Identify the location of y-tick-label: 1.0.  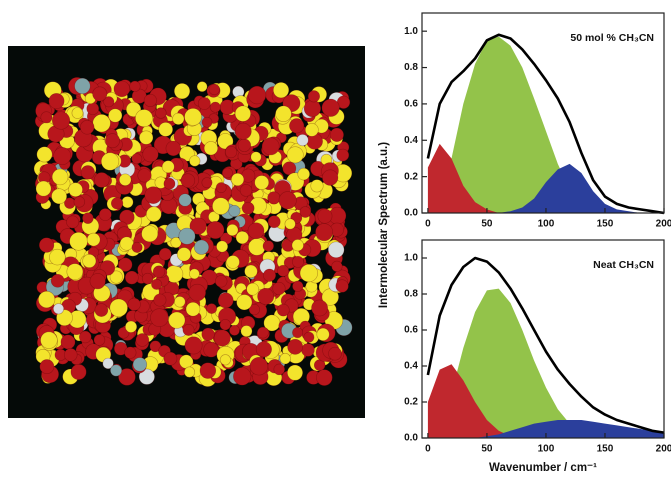
(411, 31).